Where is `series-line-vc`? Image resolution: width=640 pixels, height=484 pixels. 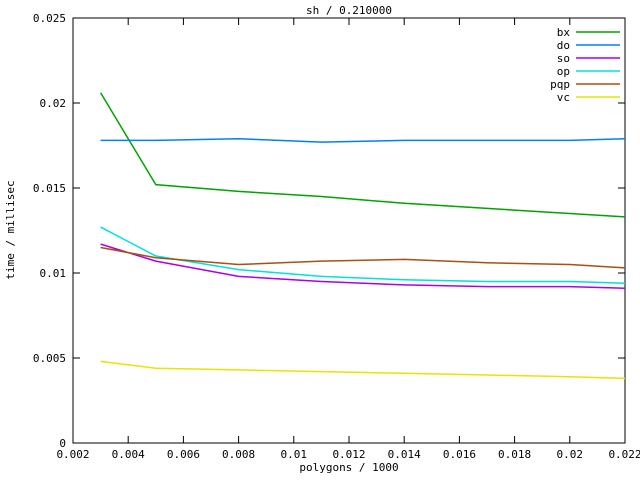 series-line-vc is located at coordinates (363, 370).